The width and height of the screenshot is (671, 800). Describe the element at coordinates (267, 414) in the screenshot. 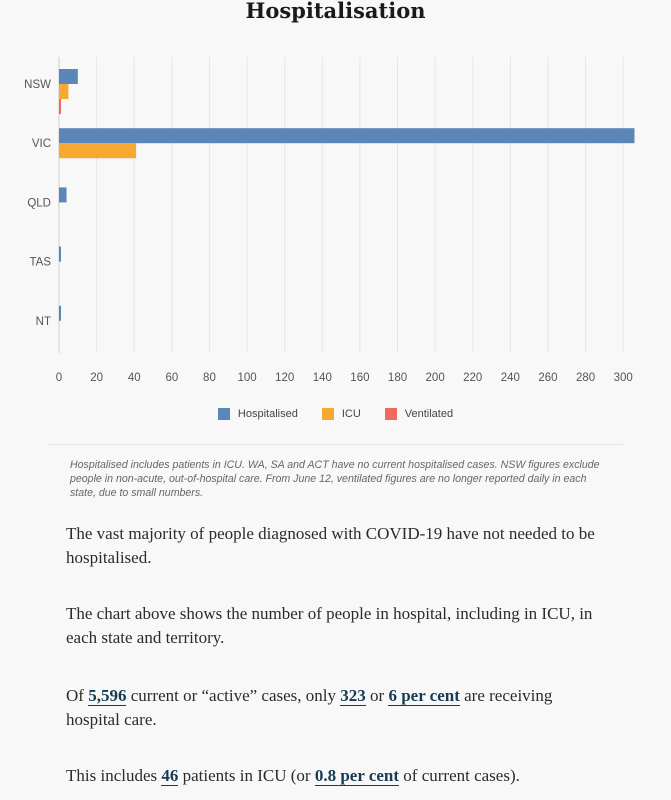

I see `legend-label-hospitalised: Hospitalised` at that location.